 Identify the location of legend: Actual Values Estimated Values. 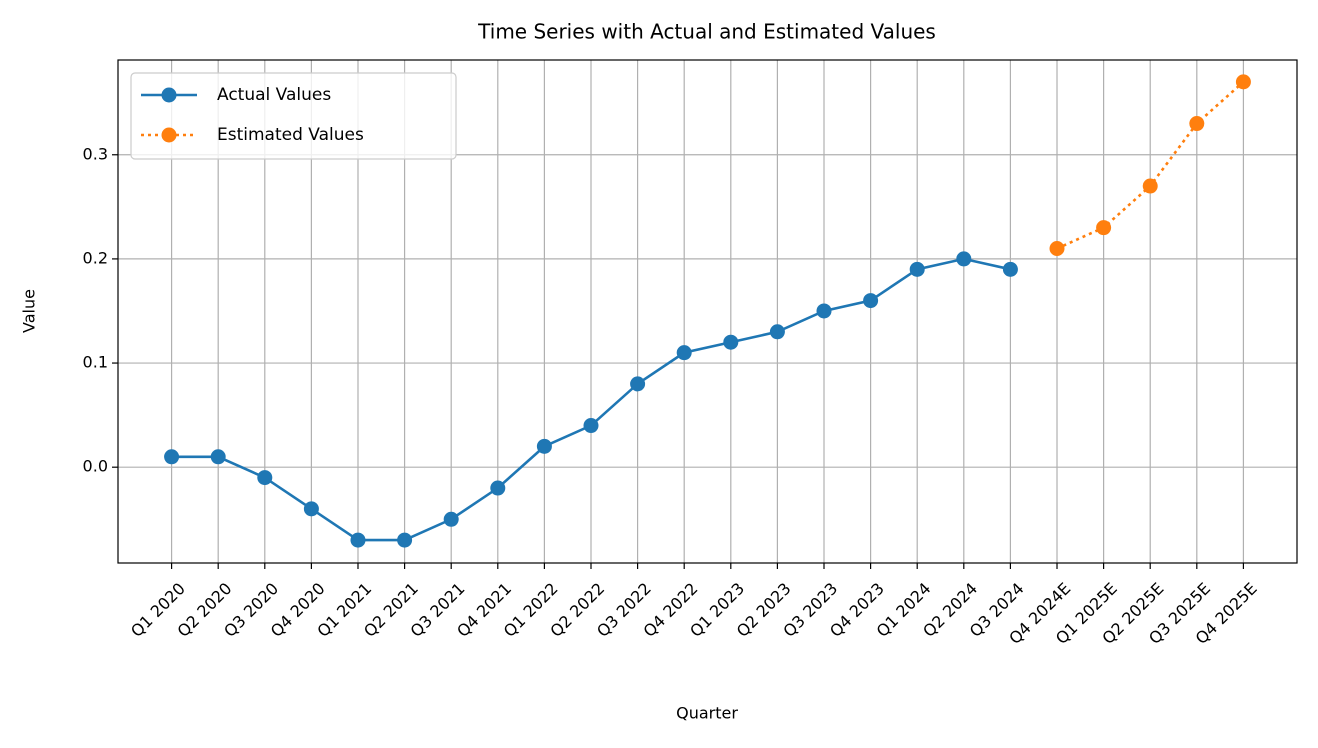
(293, 116).